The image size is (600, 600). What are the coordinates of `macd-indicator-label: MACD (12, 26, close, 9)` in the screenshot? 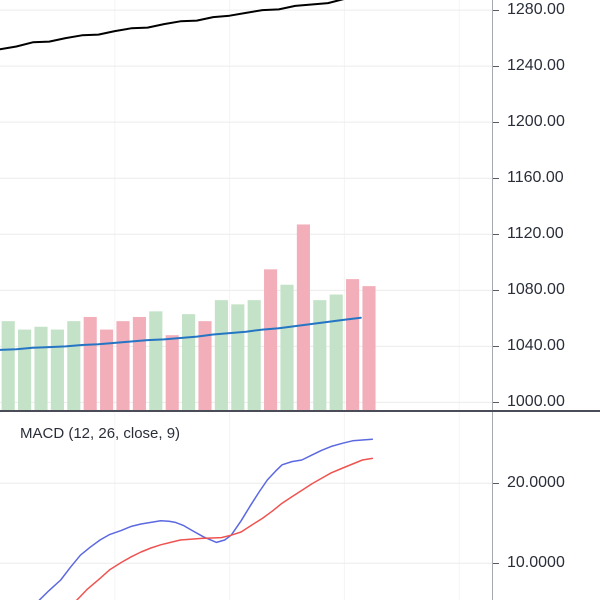 It's located at (100, 433).